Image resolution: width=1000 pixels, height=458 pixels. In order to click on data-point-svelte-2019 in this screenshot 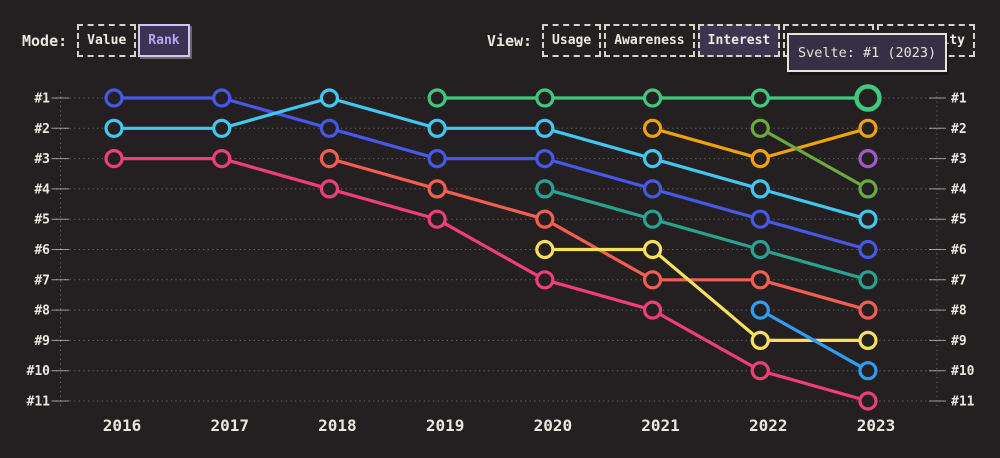, I will do `click(437, 98)`.